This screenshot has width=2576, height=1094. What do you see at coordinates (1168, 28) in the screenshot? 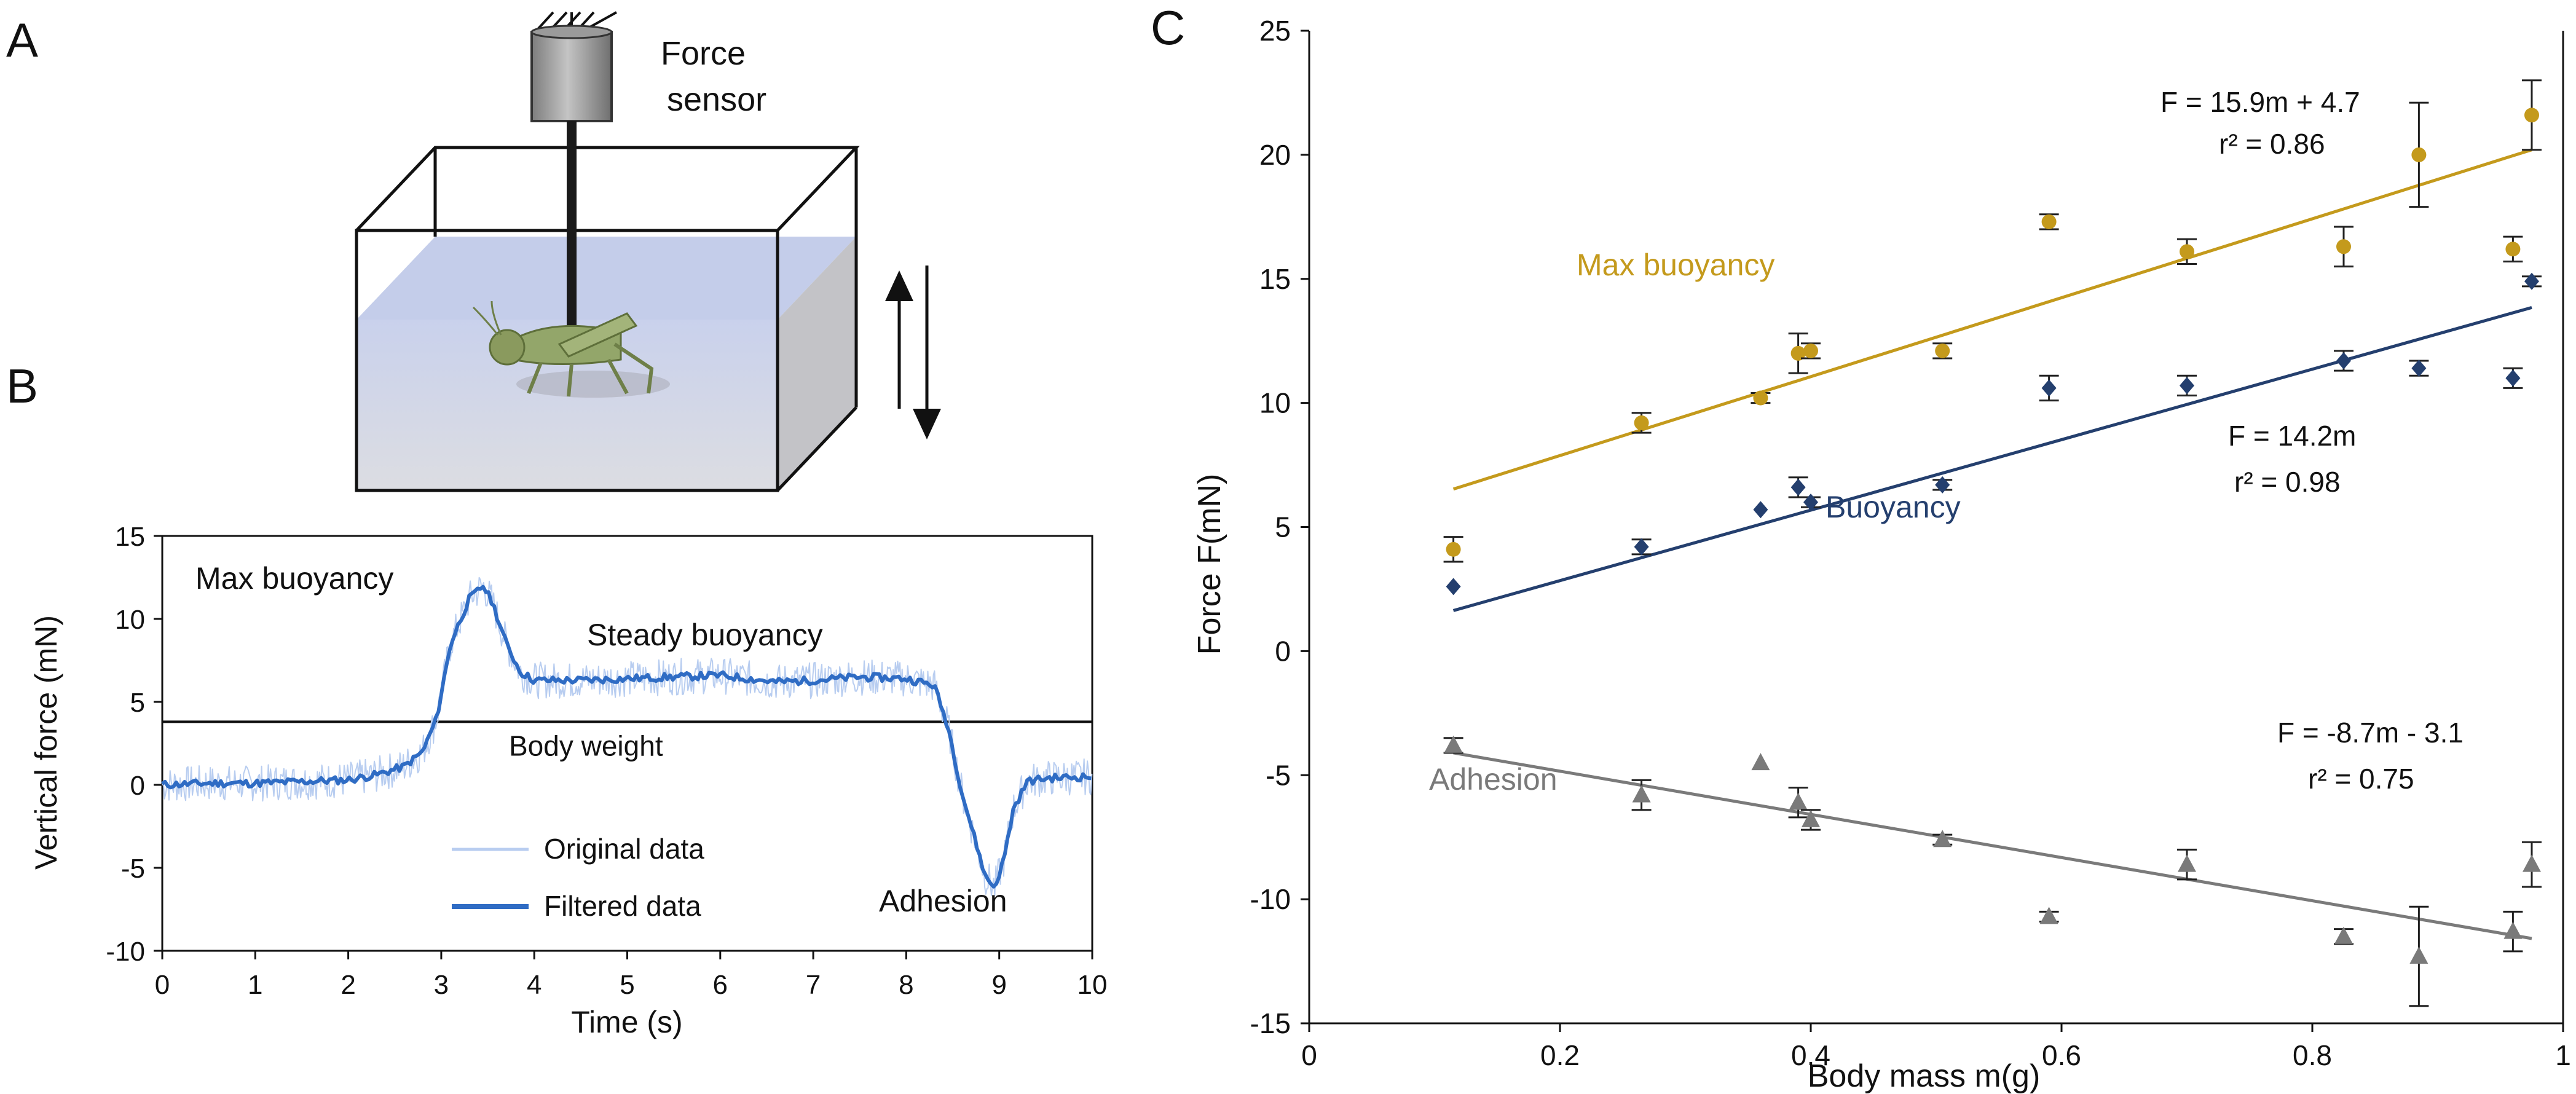
I see `panel-label-c: C` at bounding box center [1168, 28].